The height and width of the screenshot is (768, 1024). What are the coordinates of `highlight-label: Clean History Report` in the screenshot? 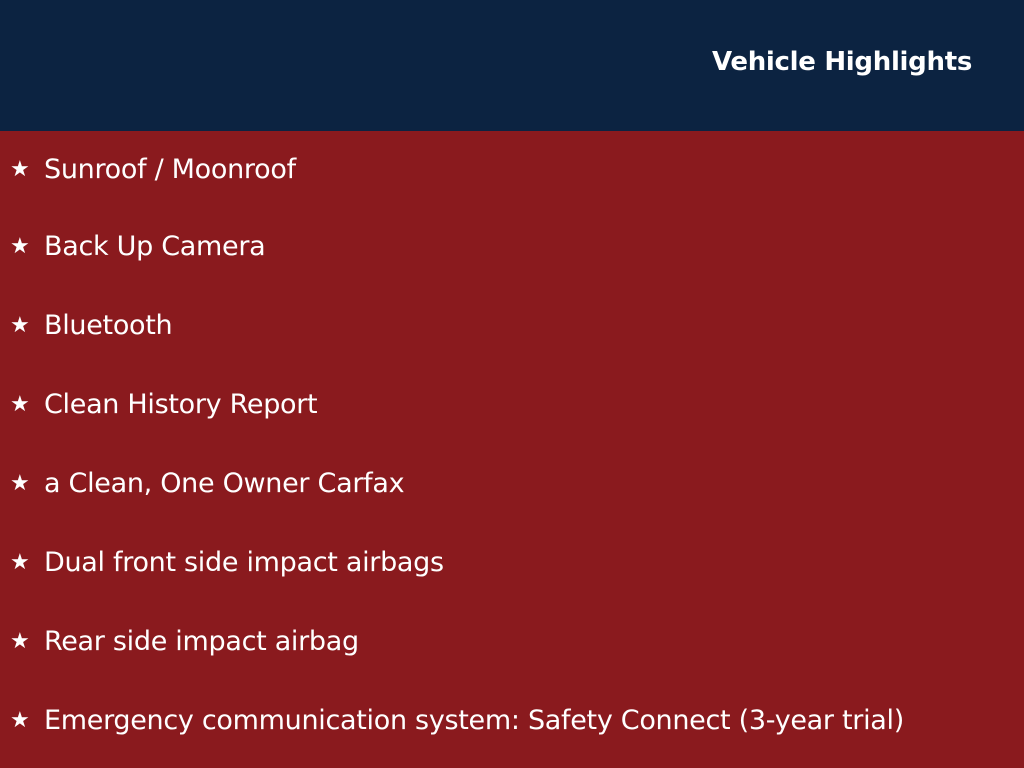 It's located at (181, 404).